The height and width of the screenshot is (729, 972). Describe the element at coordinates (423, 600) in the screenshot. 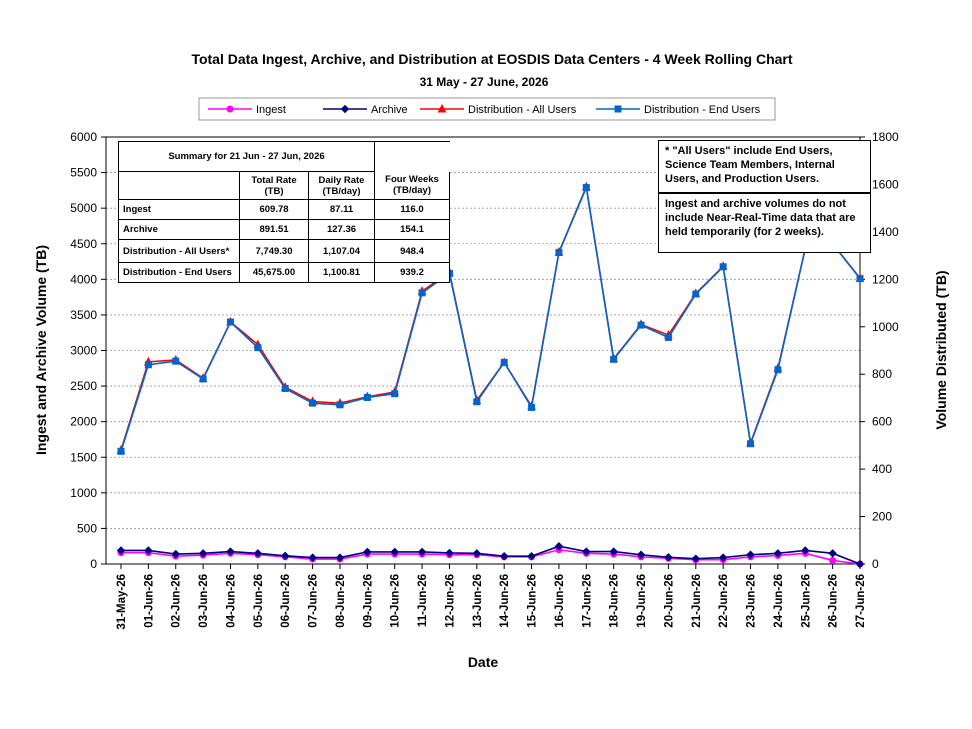

I see `x-tick-label: 11-Jun-26` at that location.